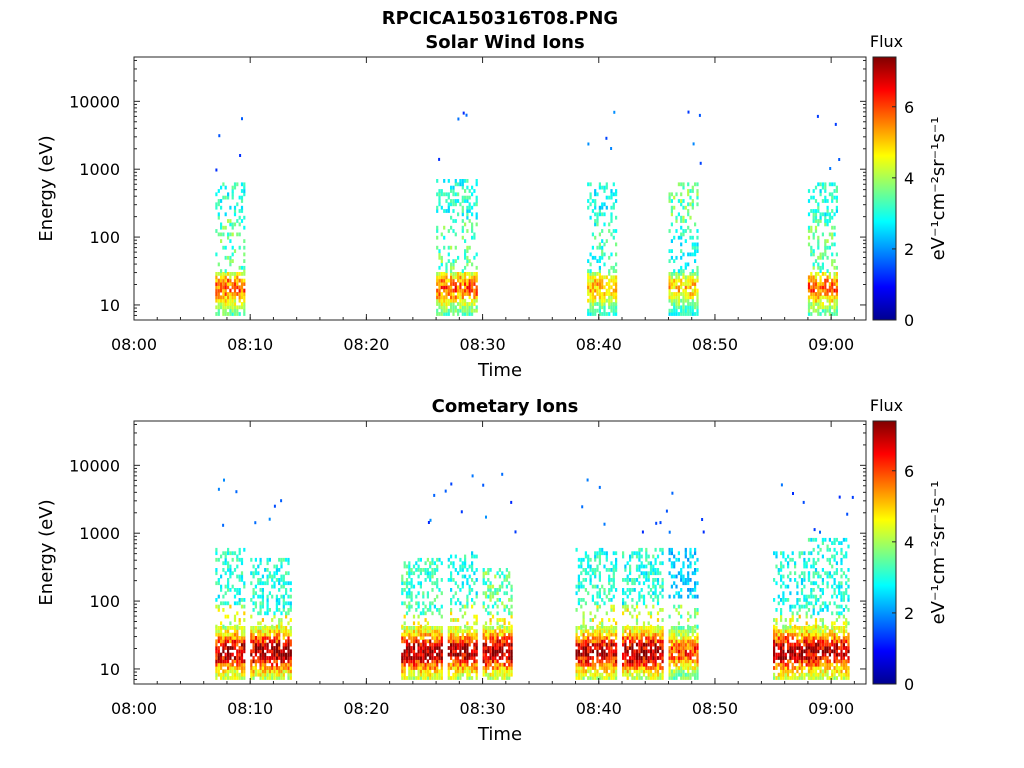  What do you see at coordinates (94, 101) in the screenshot?
I see `y-tick-label: 10000` at bounding box center [94, 101].